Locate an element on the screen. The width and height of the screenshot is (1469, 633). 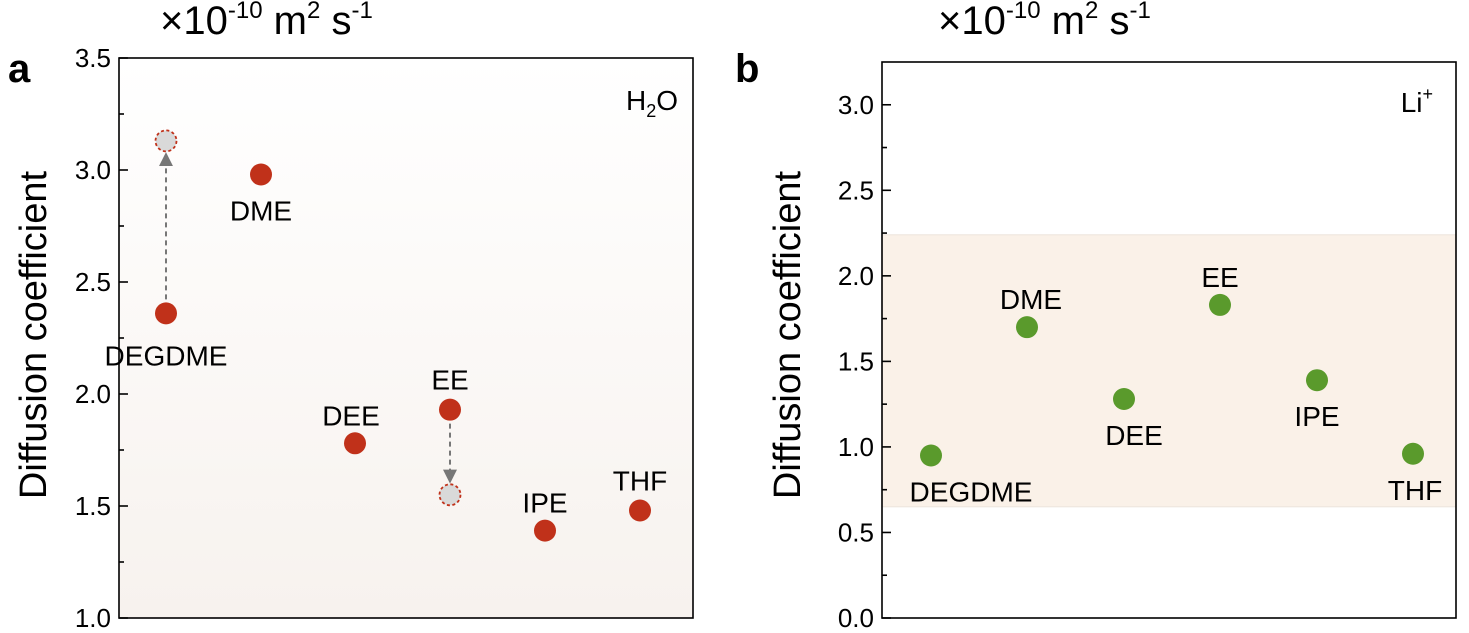
panel-b-ytick-label-1: 0.5 is located at coordinates (856, 532).